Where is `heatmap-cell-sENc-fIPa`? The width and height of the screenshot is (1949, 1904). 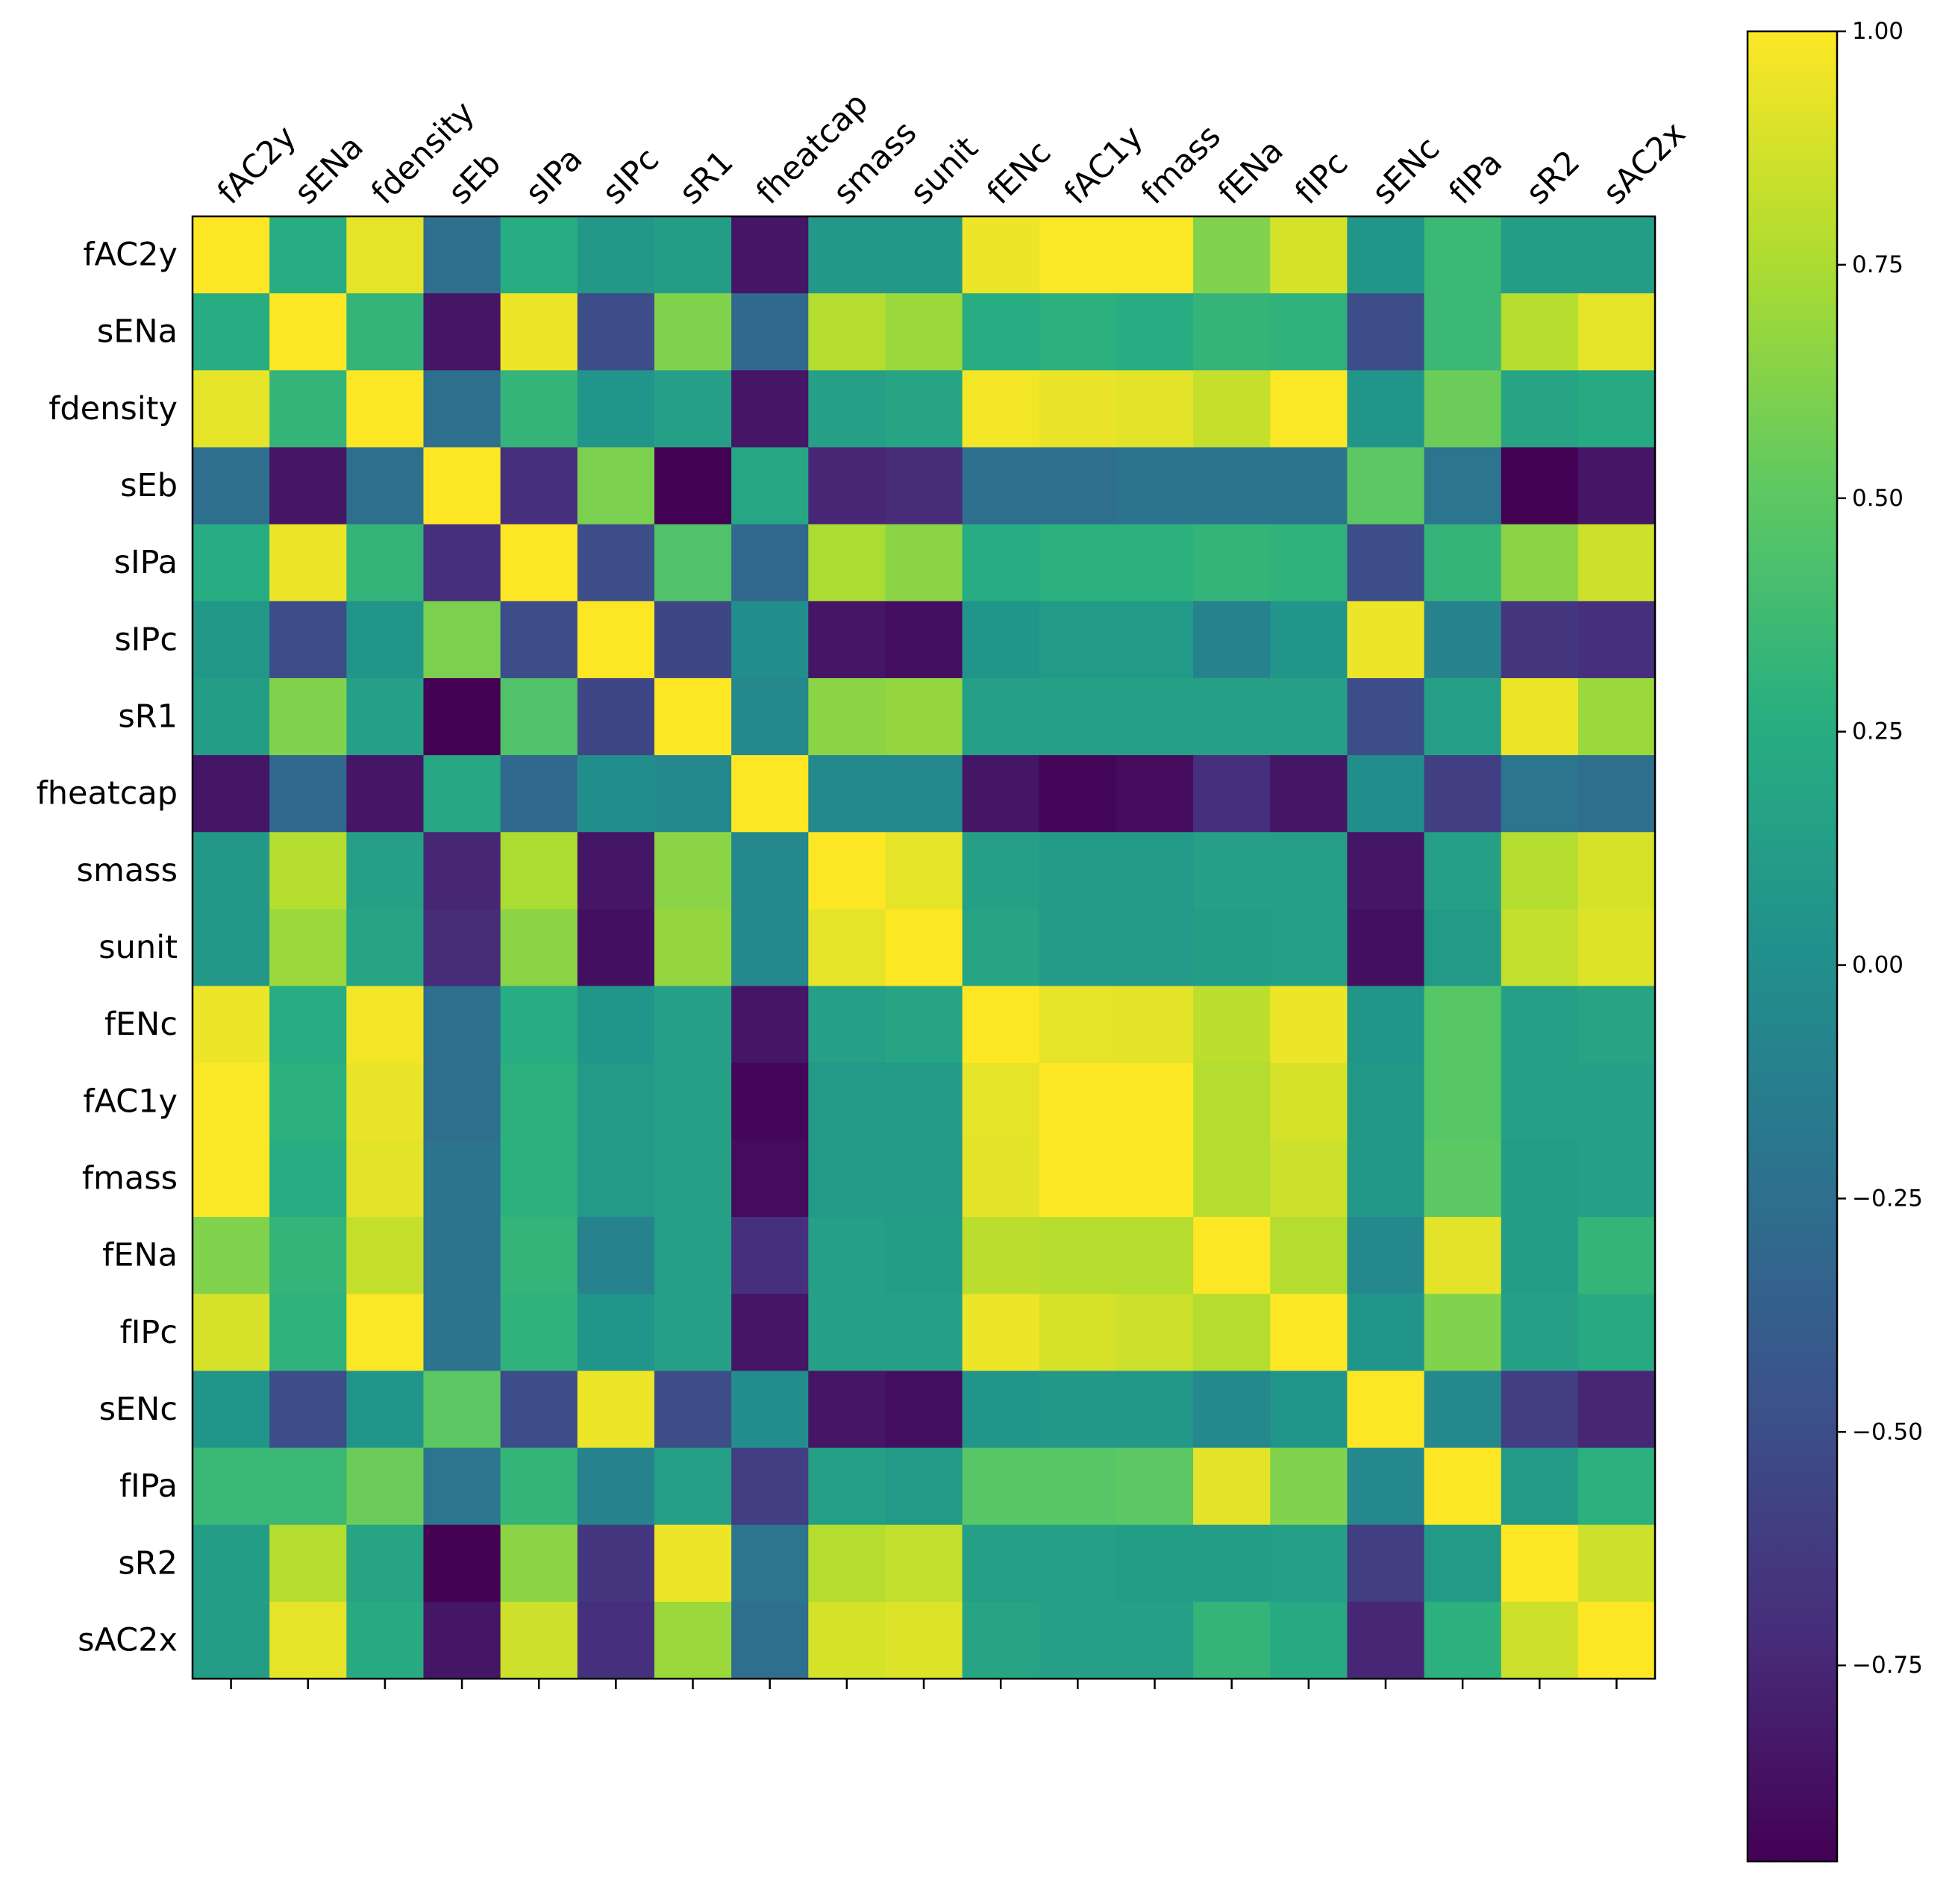 heatmap-cell-sENc-fIPa is located at coordinates (1463, 1410).